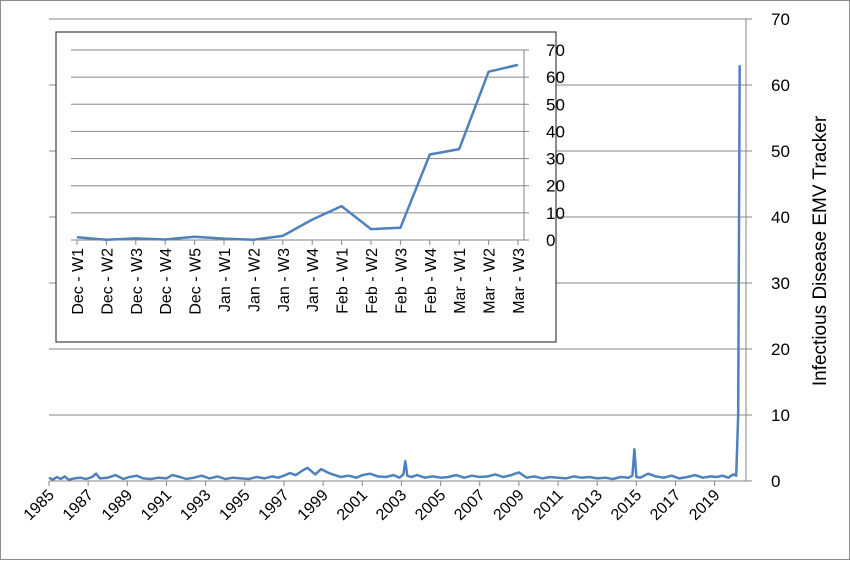  What do you see at coordinates (509, 505) in the screenshot?
I see `main-x-tick-label: 2009` at bounding box center [509, 505].